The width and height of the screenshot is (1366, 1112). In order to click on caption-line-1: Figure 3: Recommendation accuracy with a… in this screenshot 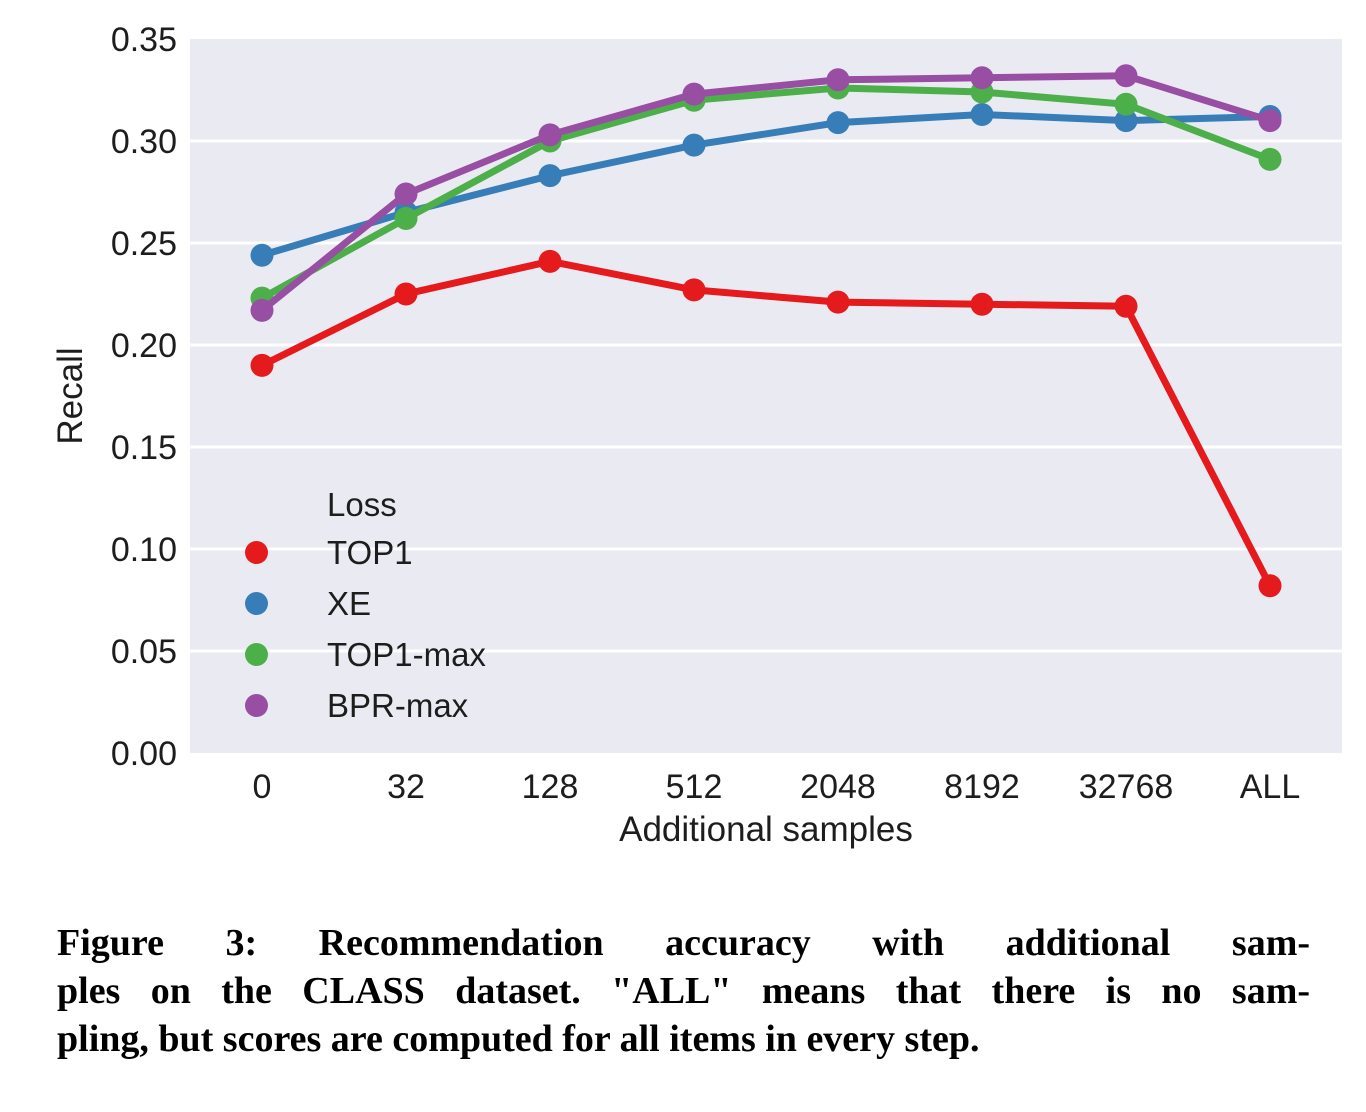, I will do `click(683, 943)`.